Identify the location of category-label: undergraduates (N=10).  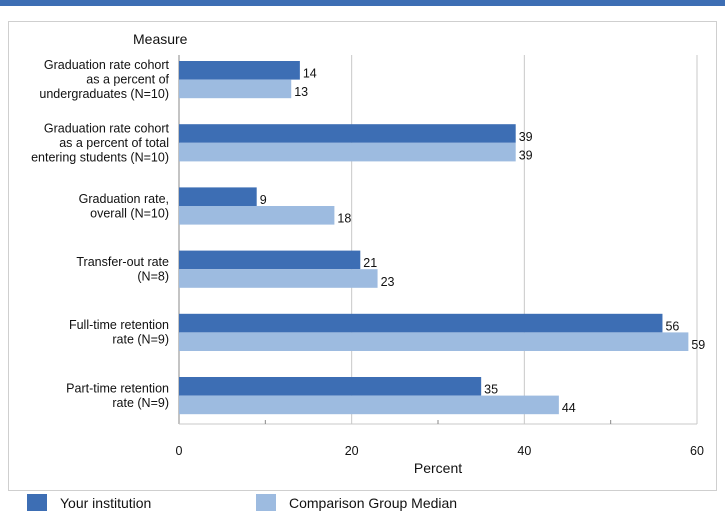
(104, 94).